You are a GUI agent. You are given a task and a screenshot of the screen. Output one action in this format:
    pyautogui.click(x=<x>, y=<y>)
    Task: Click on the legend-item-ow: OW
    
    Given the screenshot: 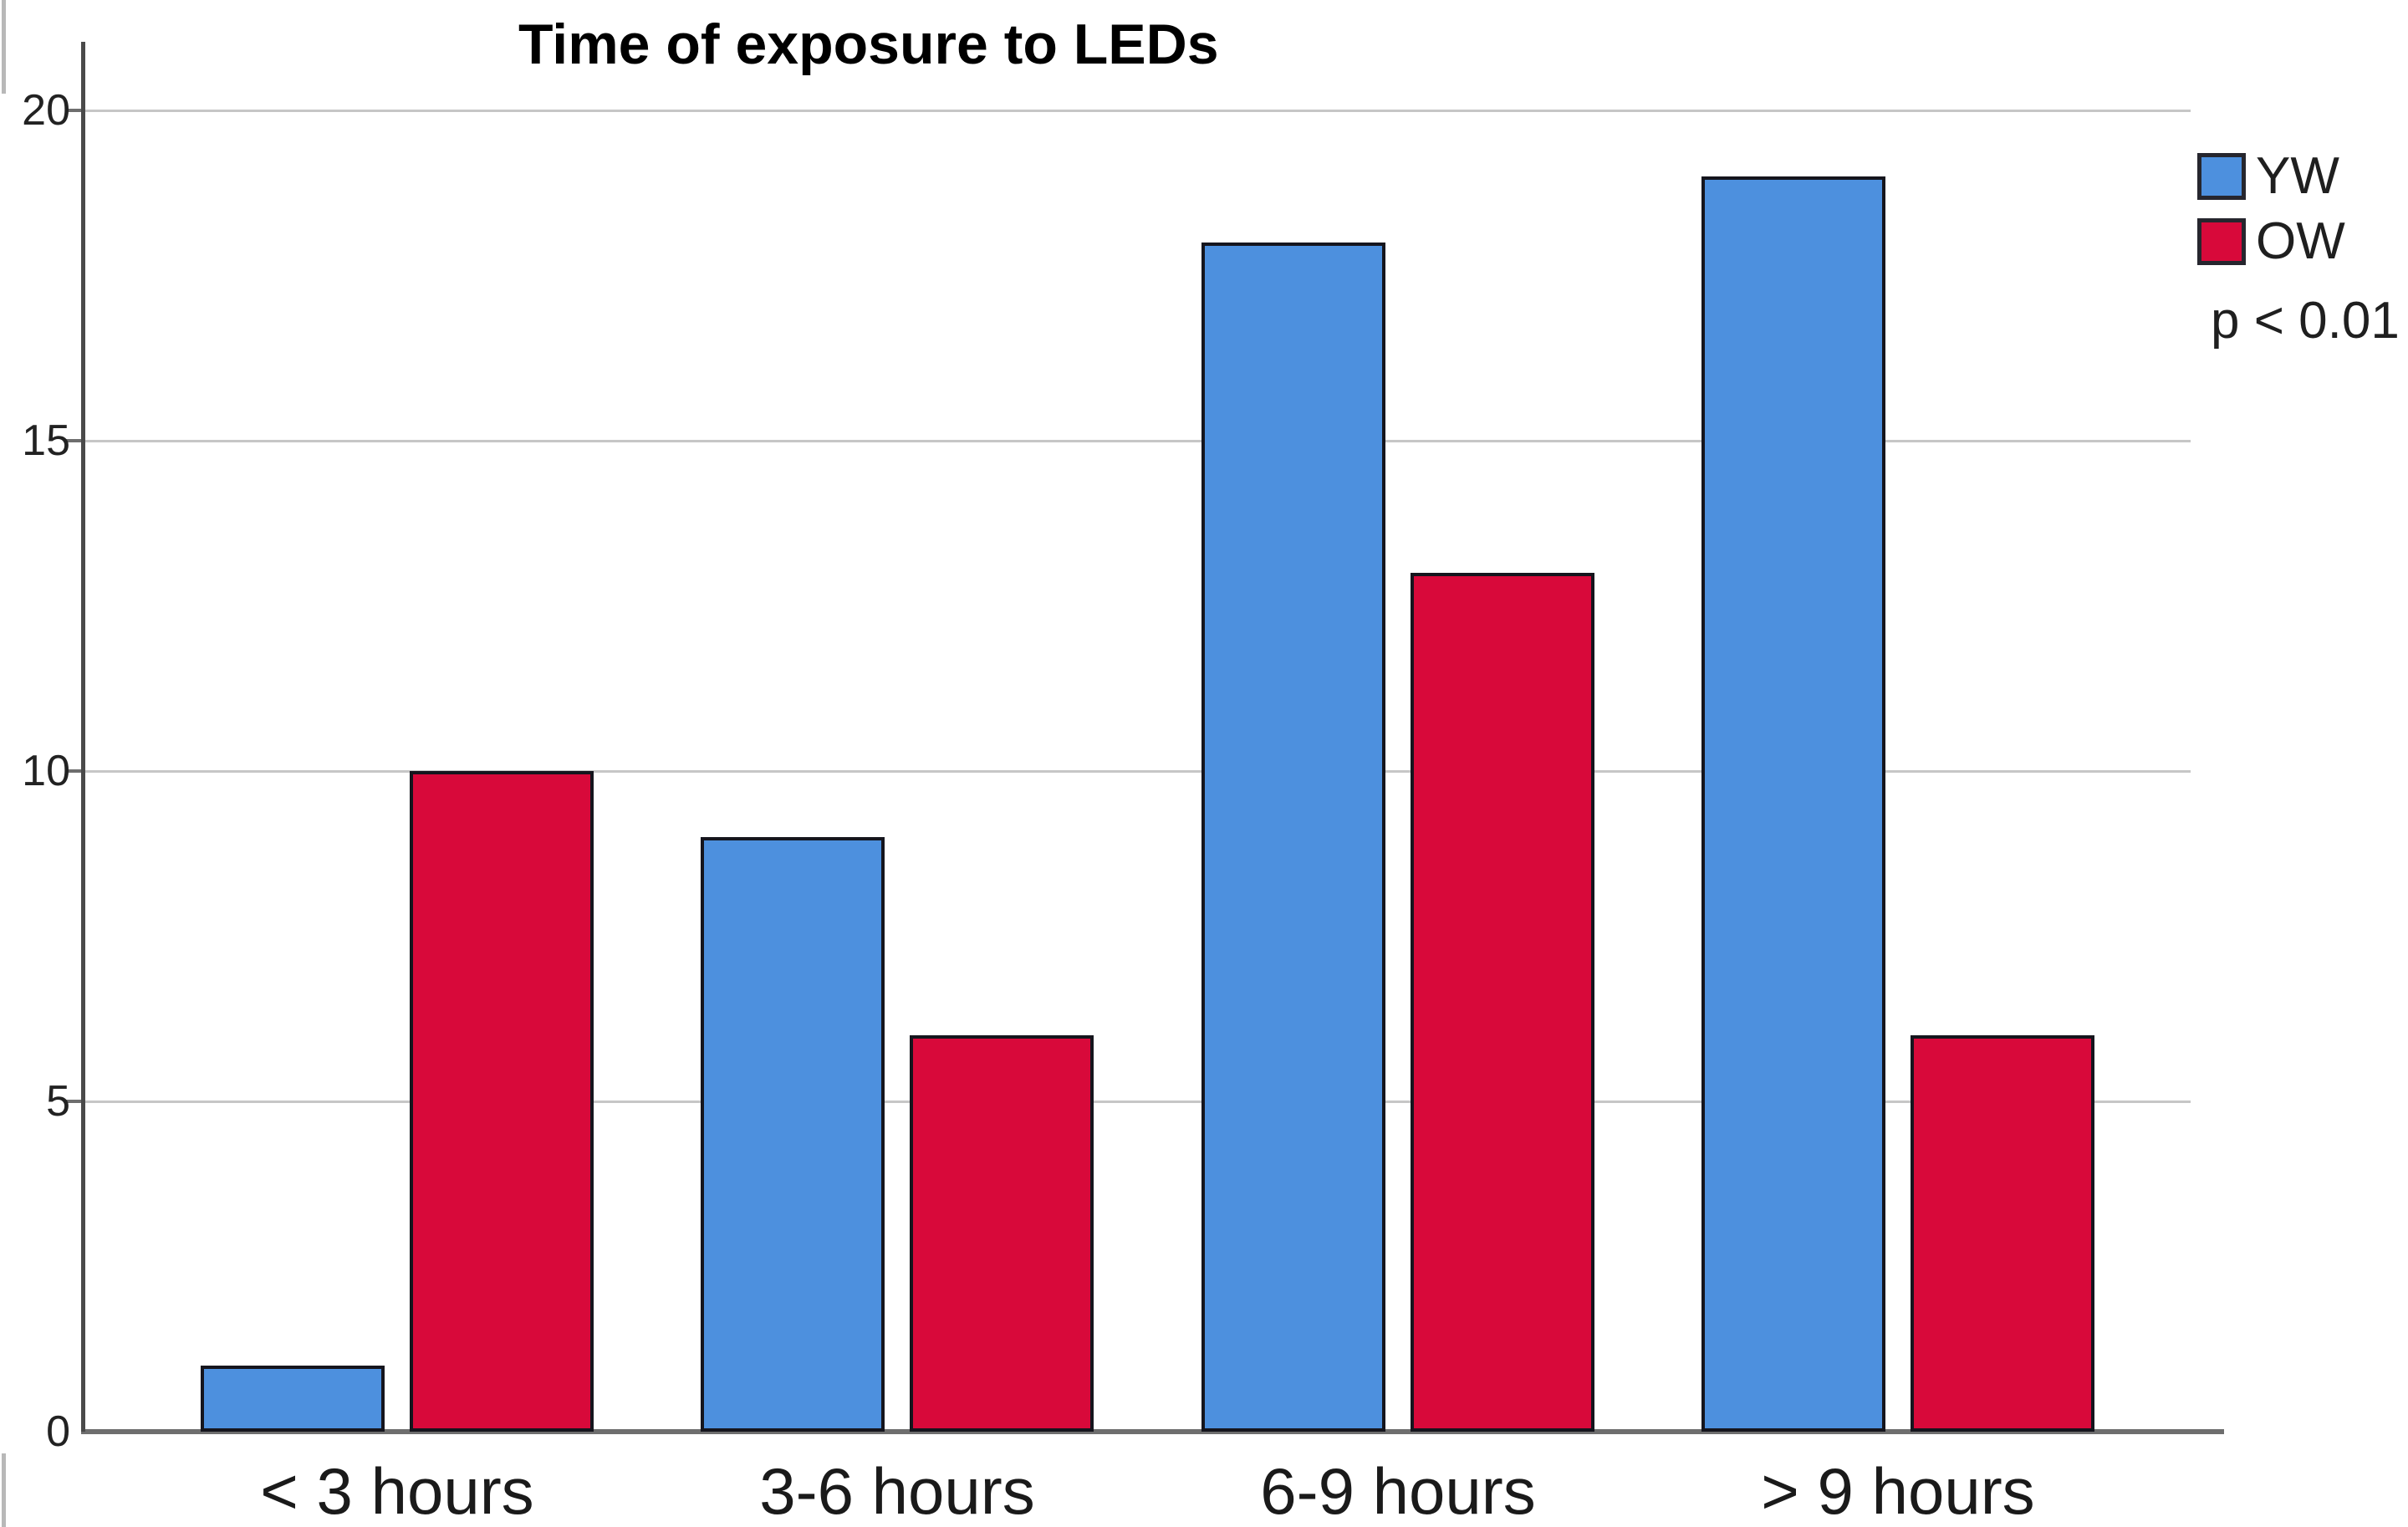 What is the action you would take?
    pyautogui.click(x=2299, y=242)
    